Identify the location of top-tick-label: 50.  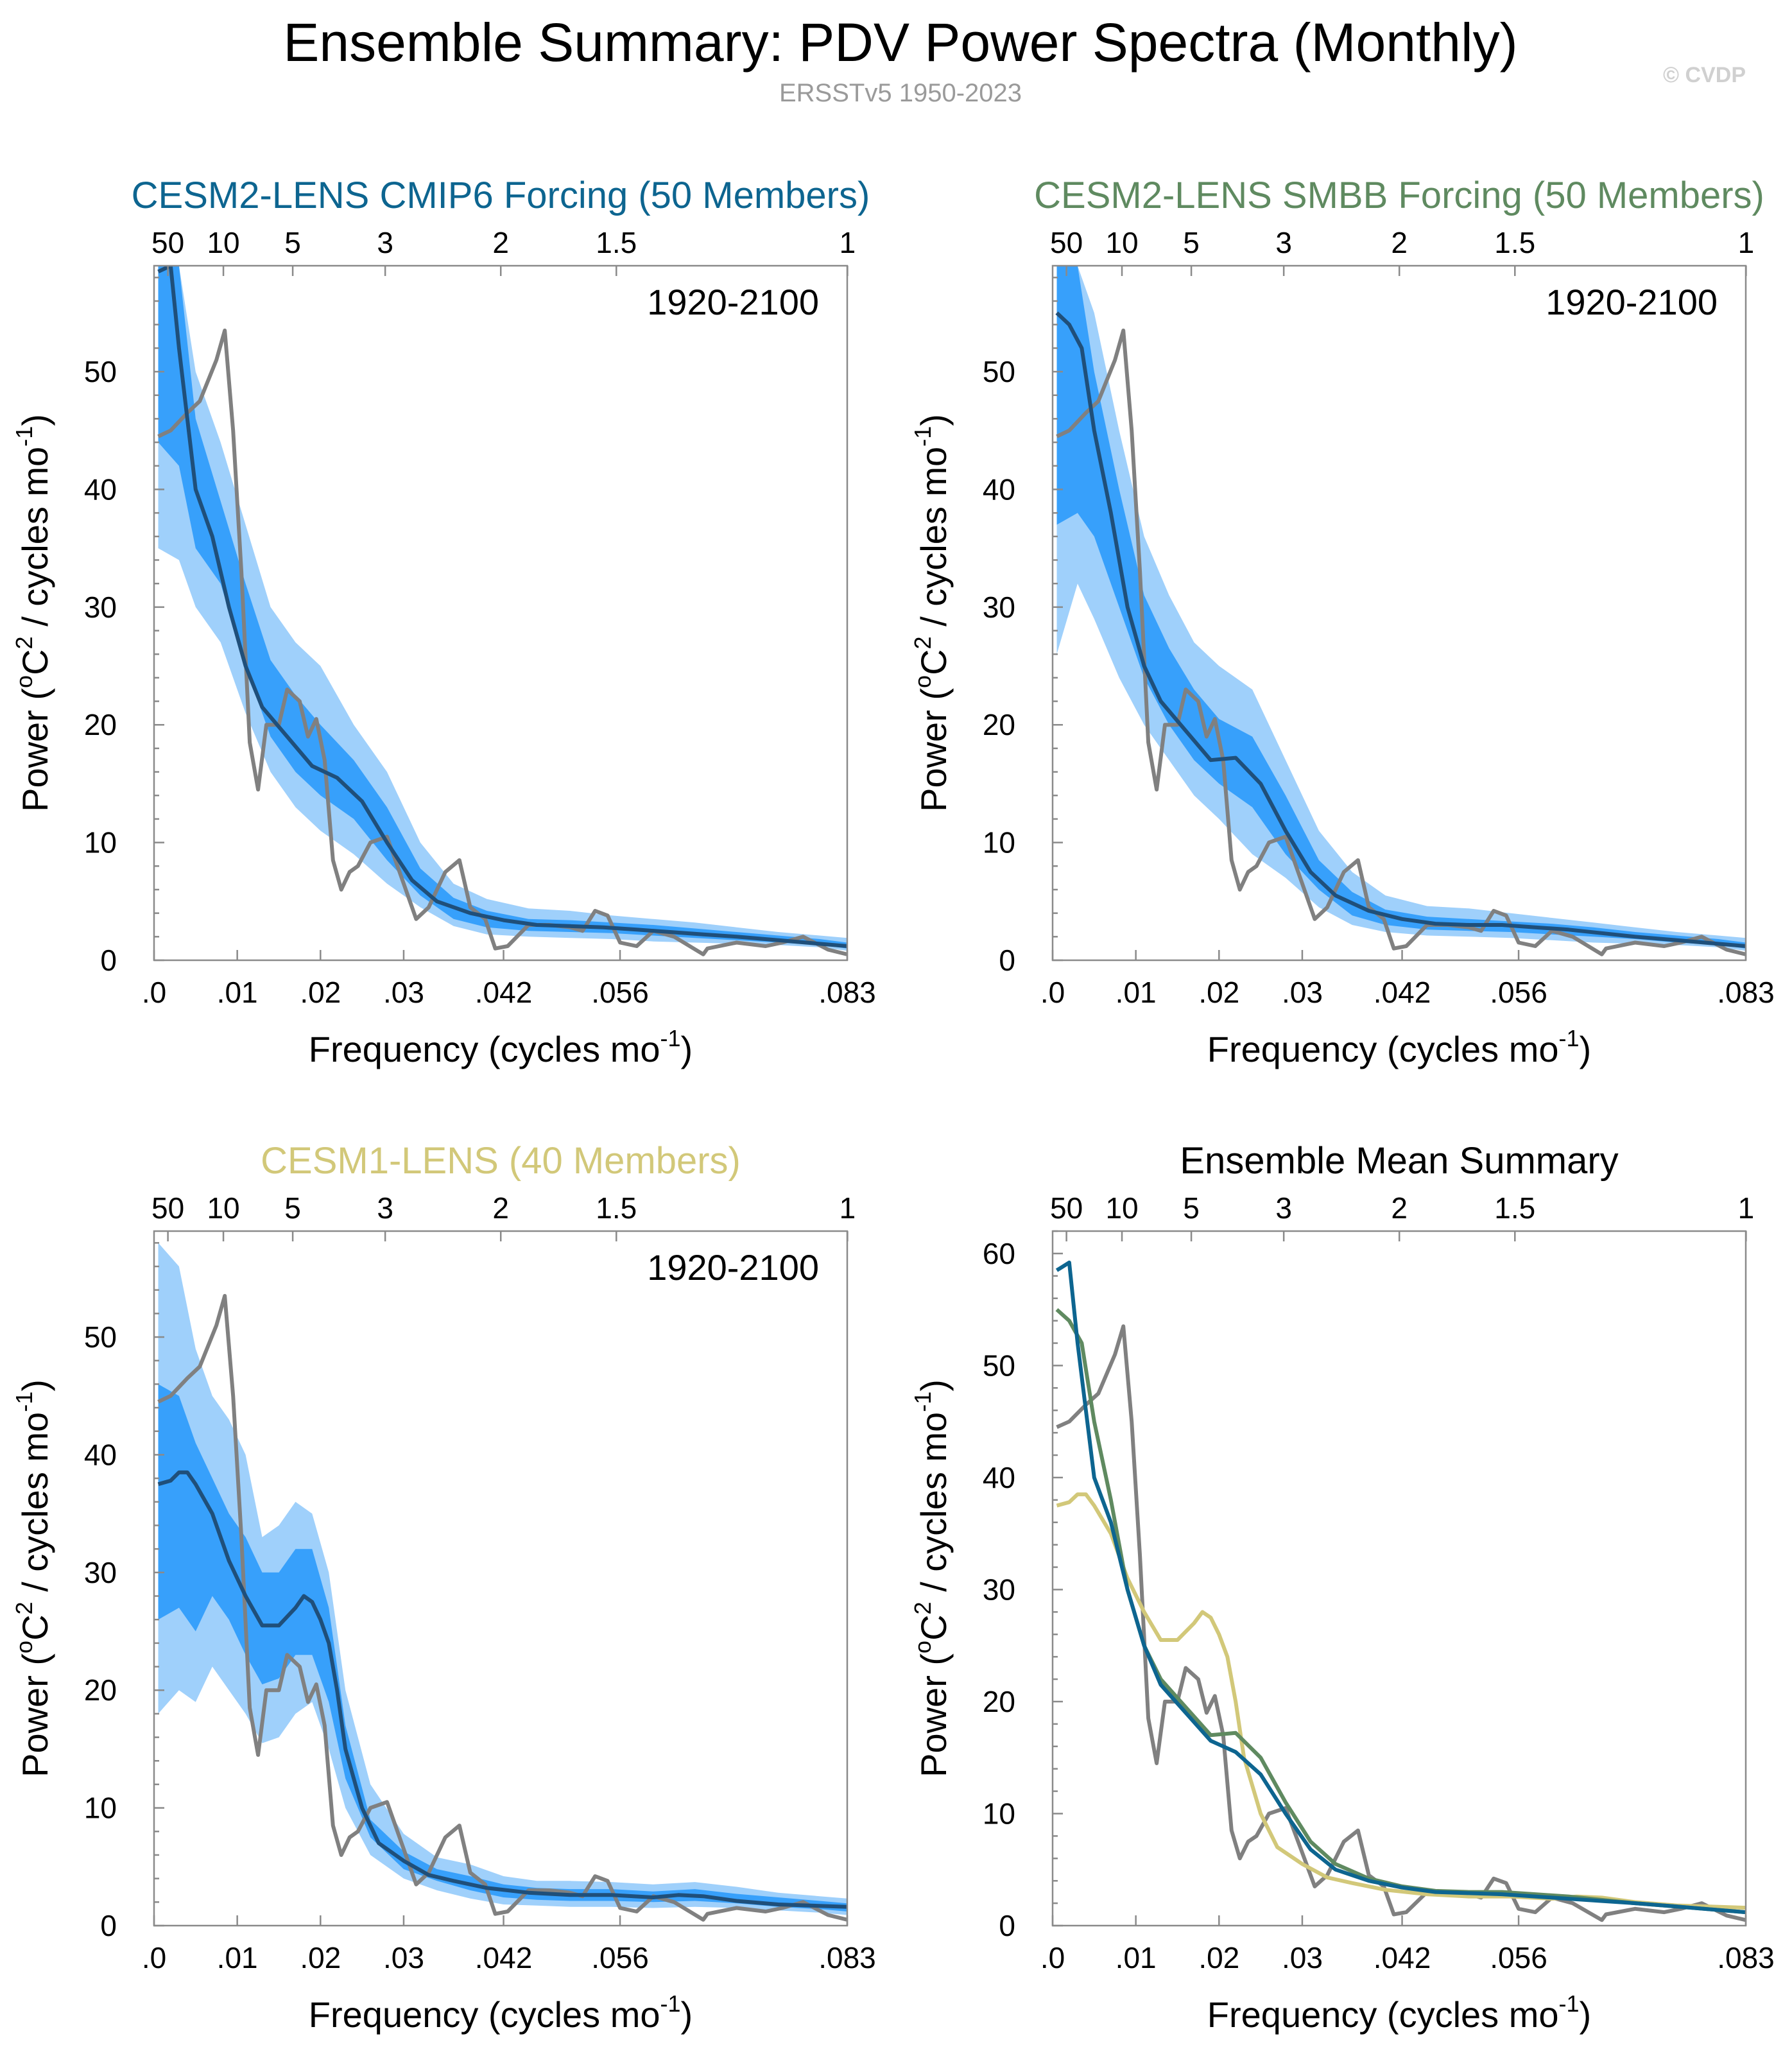
(167, 1208).